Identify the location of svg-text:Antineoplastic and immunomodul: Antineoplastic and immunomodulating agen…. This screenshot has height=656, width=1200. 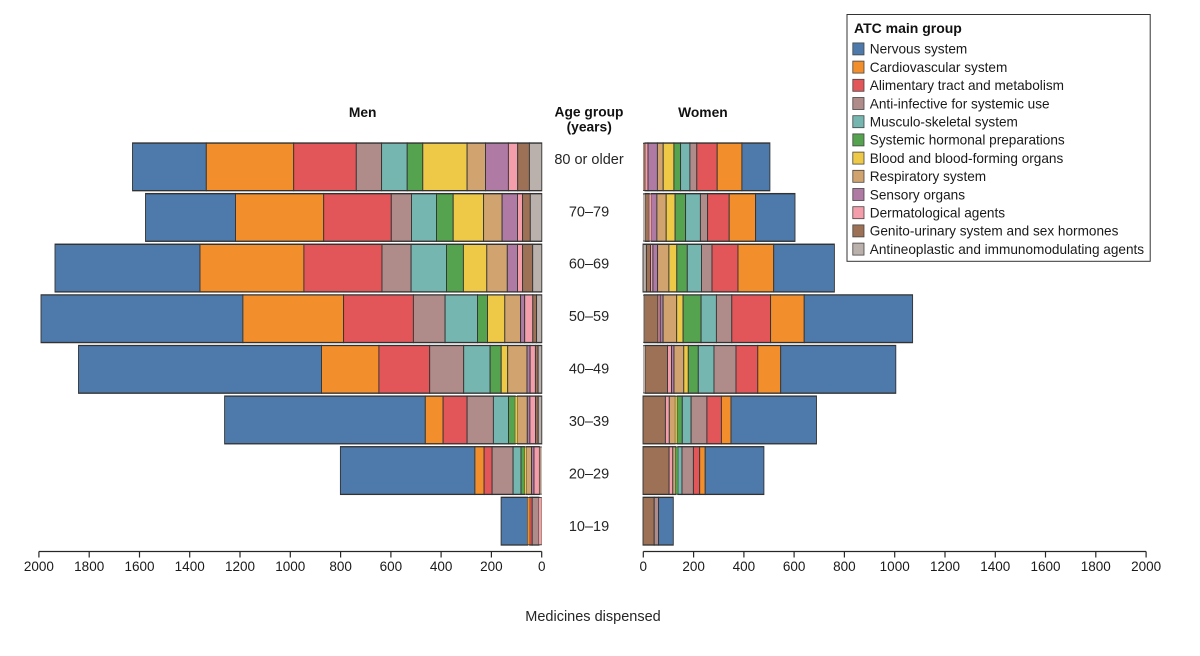
(1007, 249).